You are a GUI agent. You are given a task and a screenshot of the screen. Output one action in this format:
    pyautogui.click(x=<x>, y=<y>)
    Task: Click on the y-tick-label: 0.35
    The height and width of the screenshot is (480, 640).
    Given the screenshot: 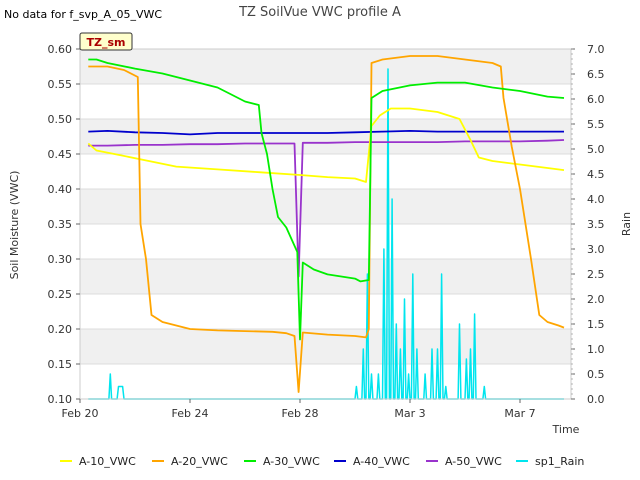 What is the action you would take?
    pyautogui.click(x=60, y=224)
    